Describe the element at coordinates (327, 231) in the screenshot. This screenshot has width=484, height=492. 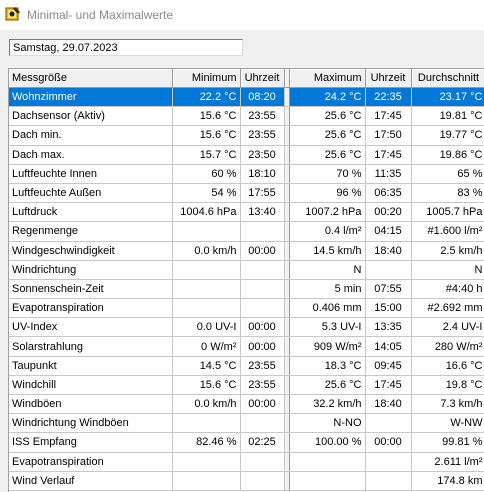
I see `cell-maximum: 0.4 l/m²` at that location.